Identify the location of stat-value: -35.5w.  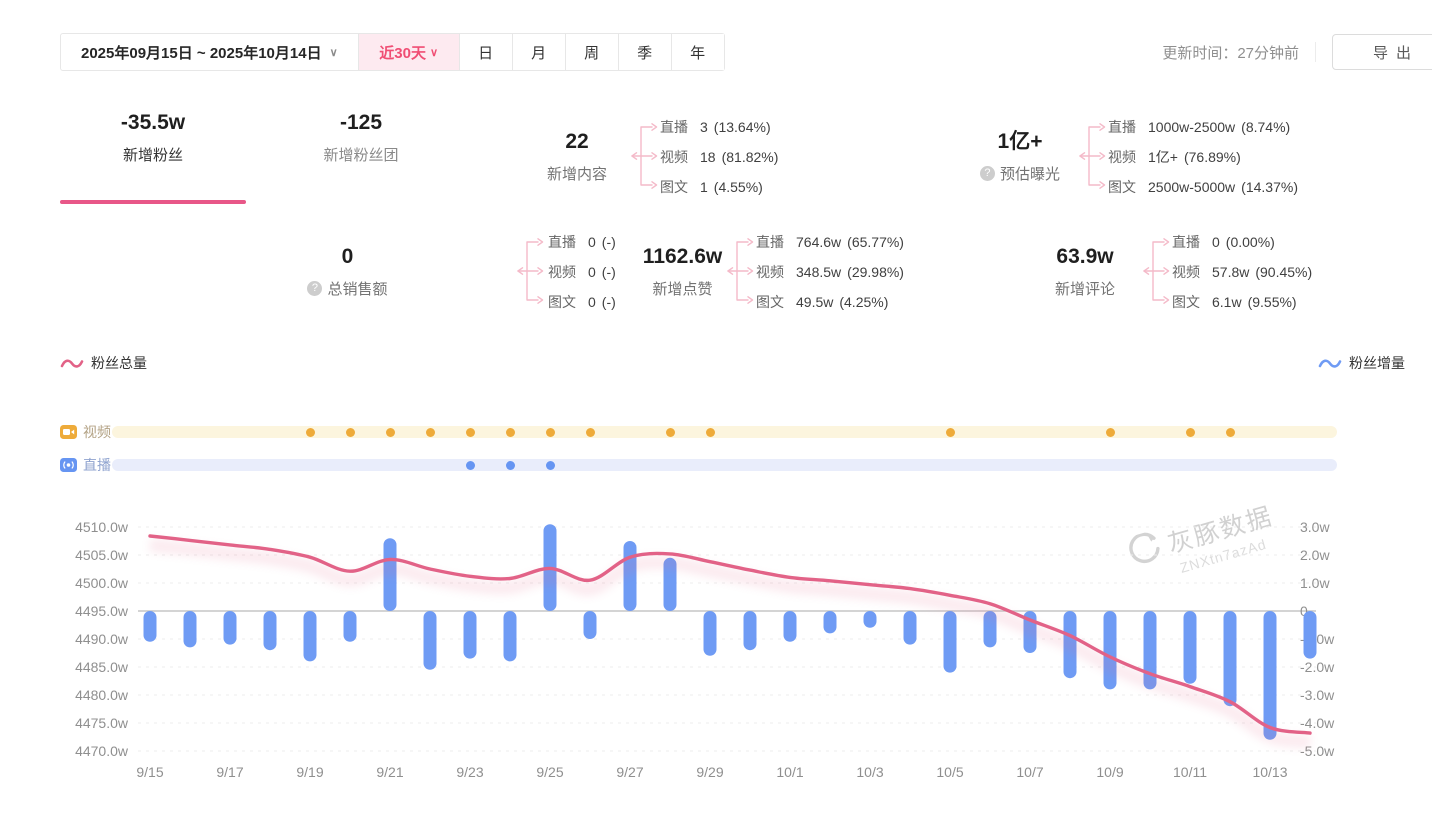
(153, 122).